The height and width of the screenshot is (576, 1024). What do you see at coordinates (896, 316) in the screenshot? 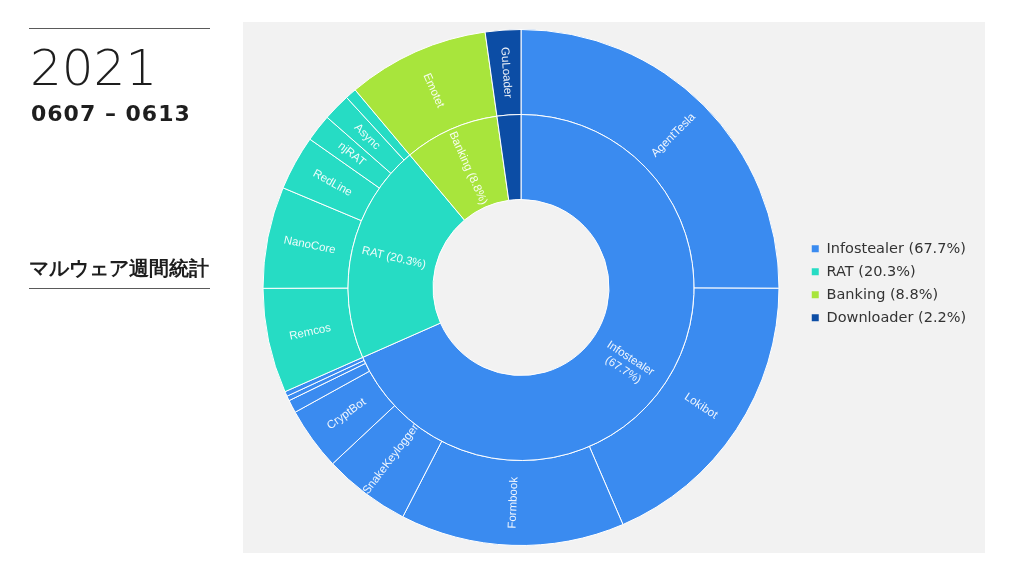
I see `legend-label: Downloader (2.2%)` at bounding box center [896, 316].